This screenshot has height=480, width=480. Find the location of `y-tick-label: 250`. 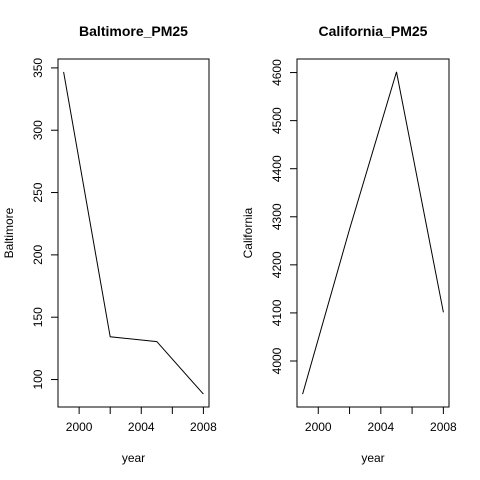

y-tick-label: 250 is located at coordinates (38, 192).